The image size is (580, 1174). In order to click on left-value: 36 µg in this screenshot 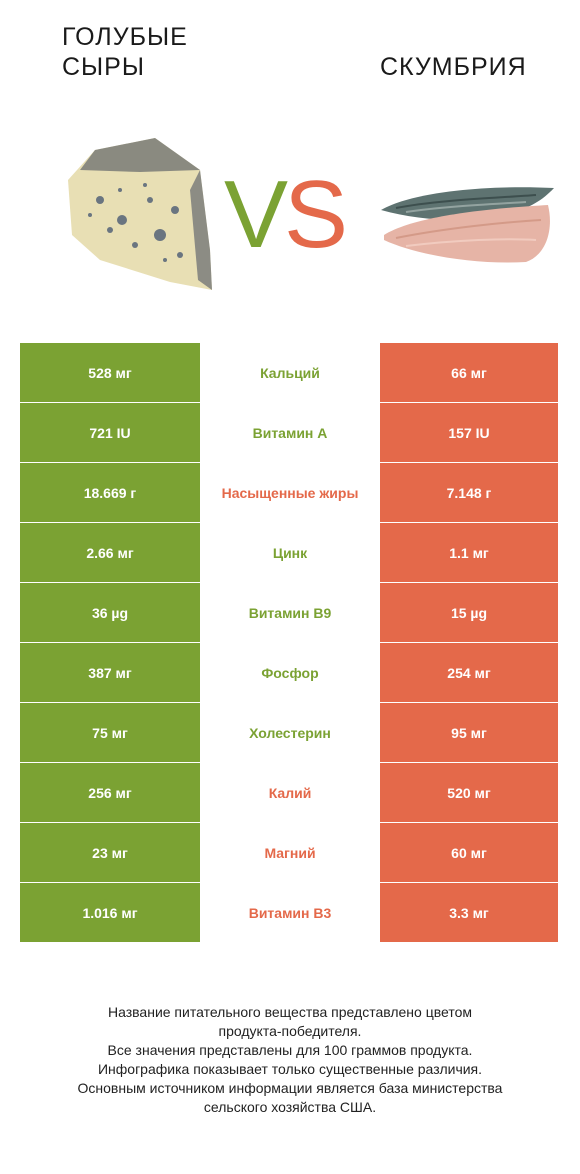, I will do `click(110, 612)`.